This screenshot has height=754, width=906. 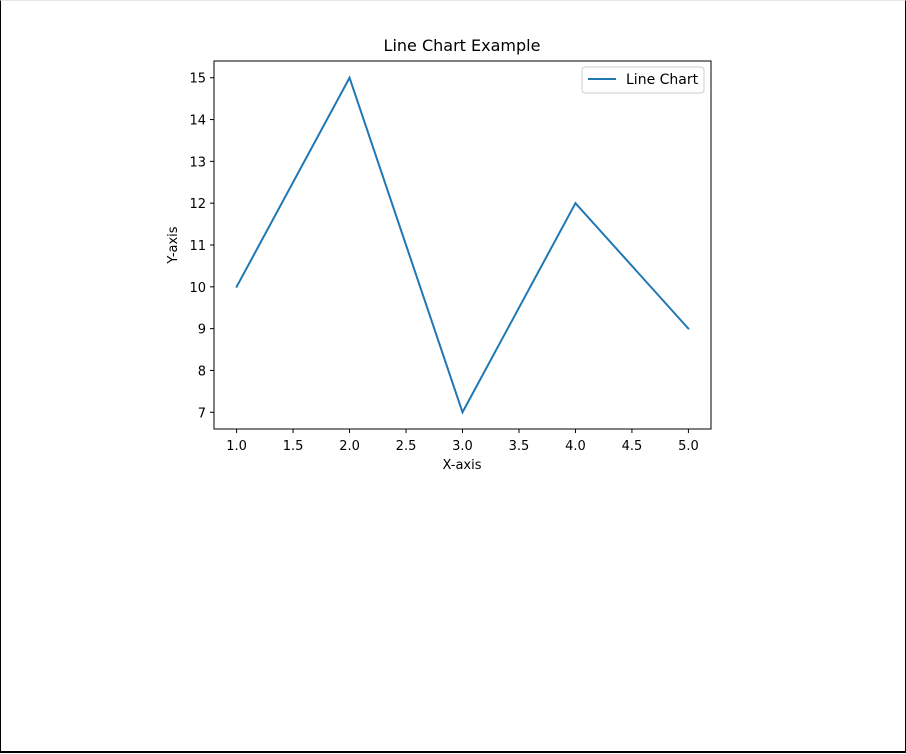 I want to click on x-tick-label: 4.0, so click(x=575, y=446).